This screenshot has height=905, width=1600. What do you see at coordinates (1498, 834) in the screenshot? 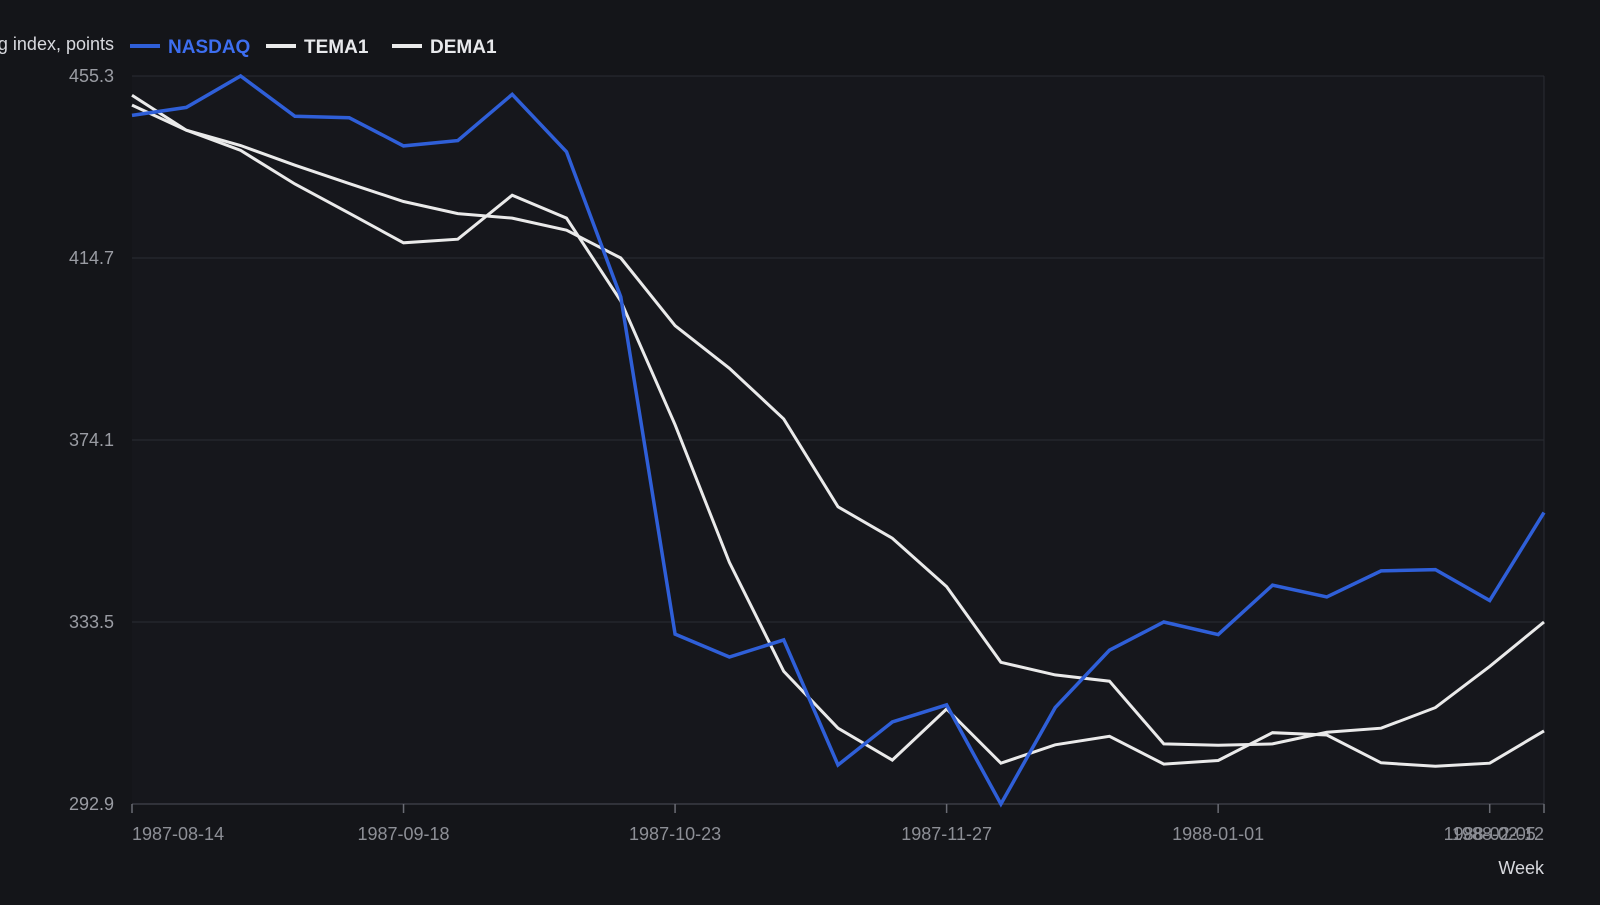
I see `x-tick-label: 1988-02-12` at bounding box center [1498, 834].